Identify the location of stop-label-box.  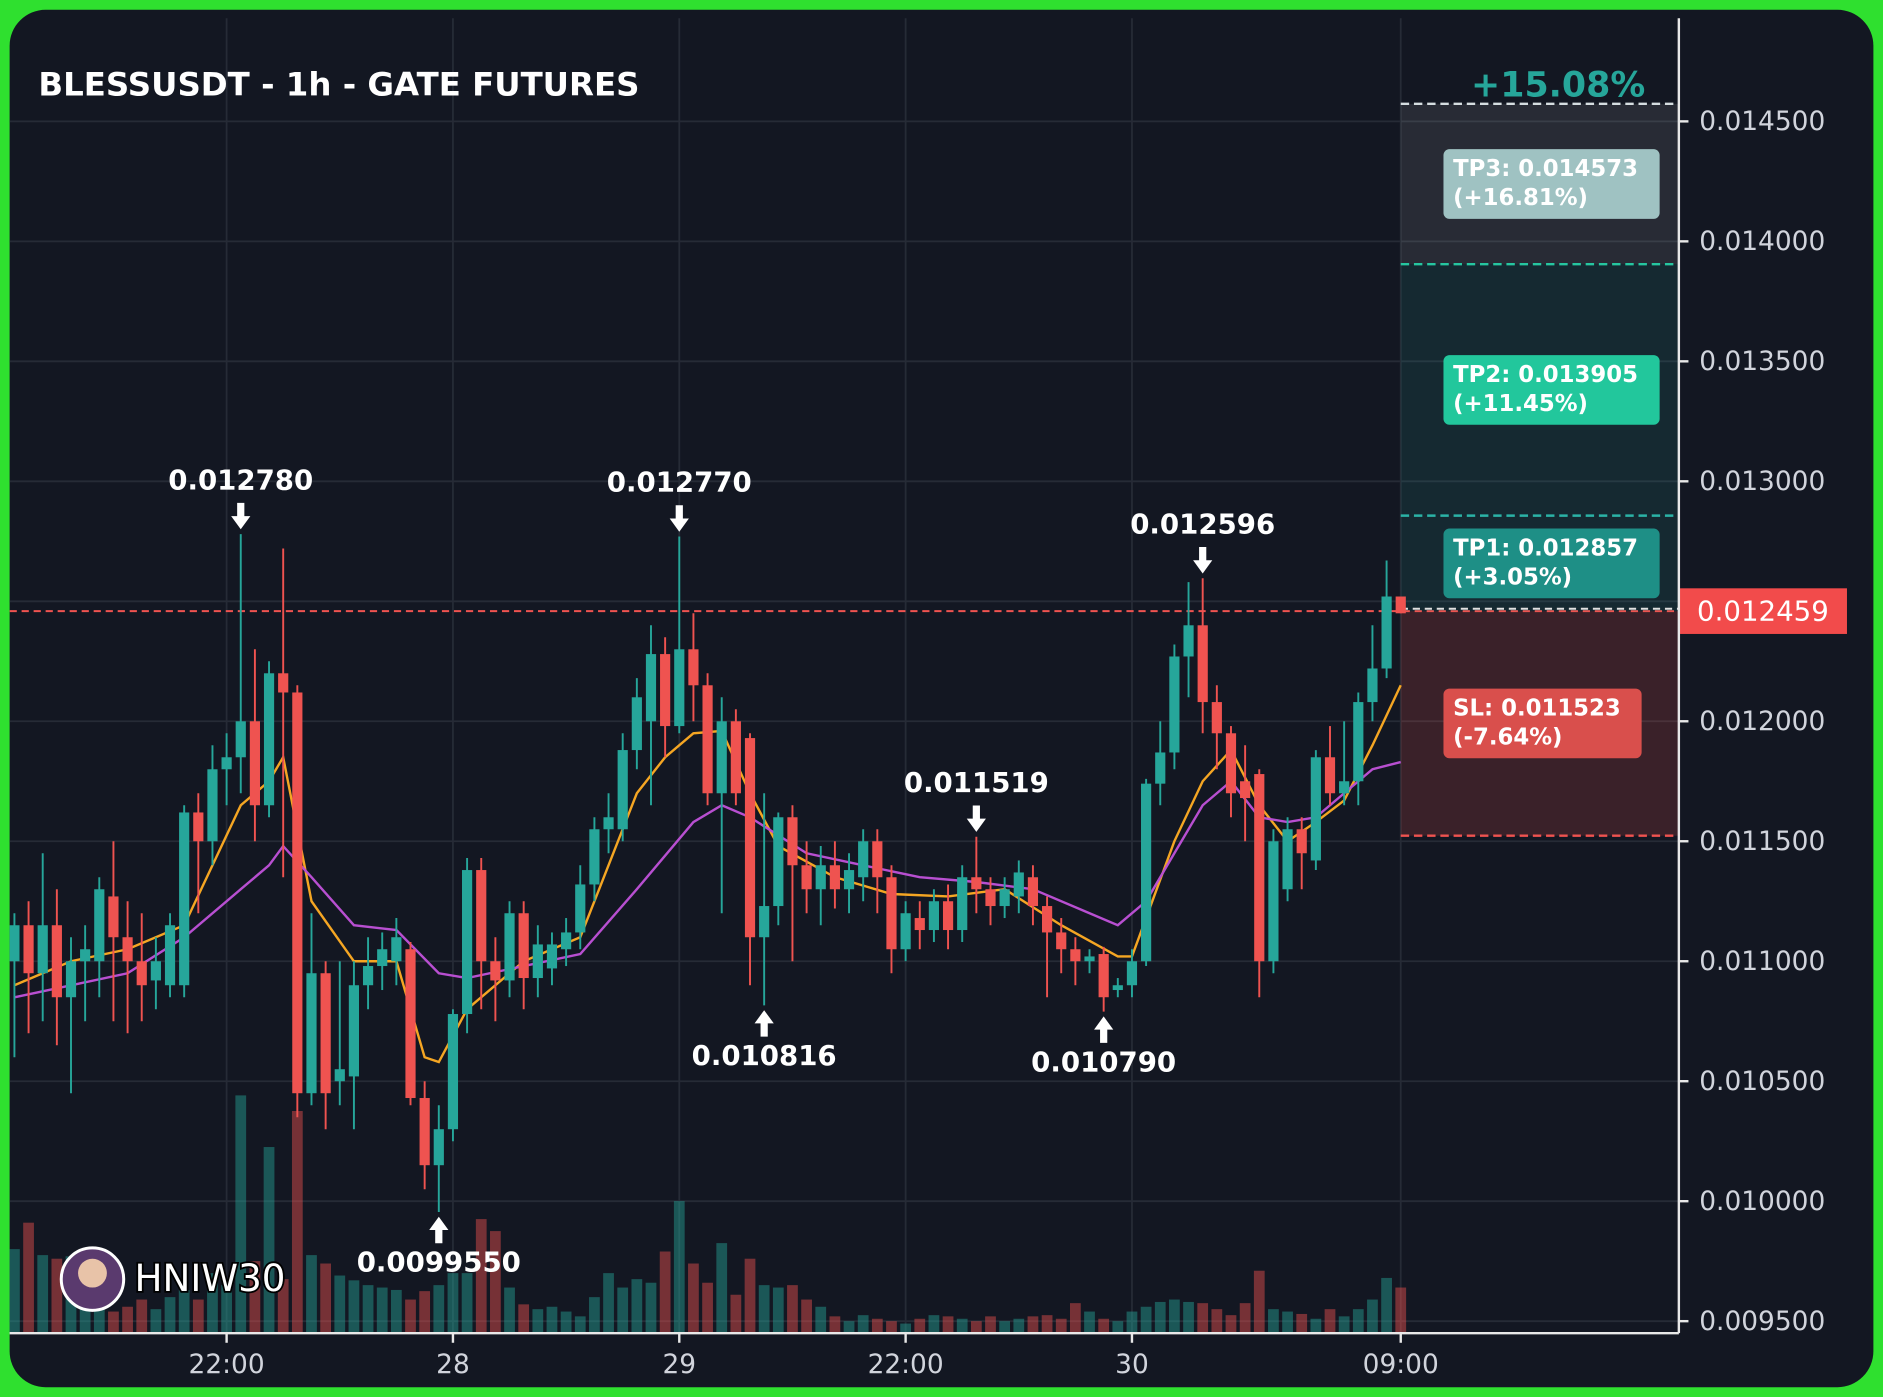
(1542, 723).